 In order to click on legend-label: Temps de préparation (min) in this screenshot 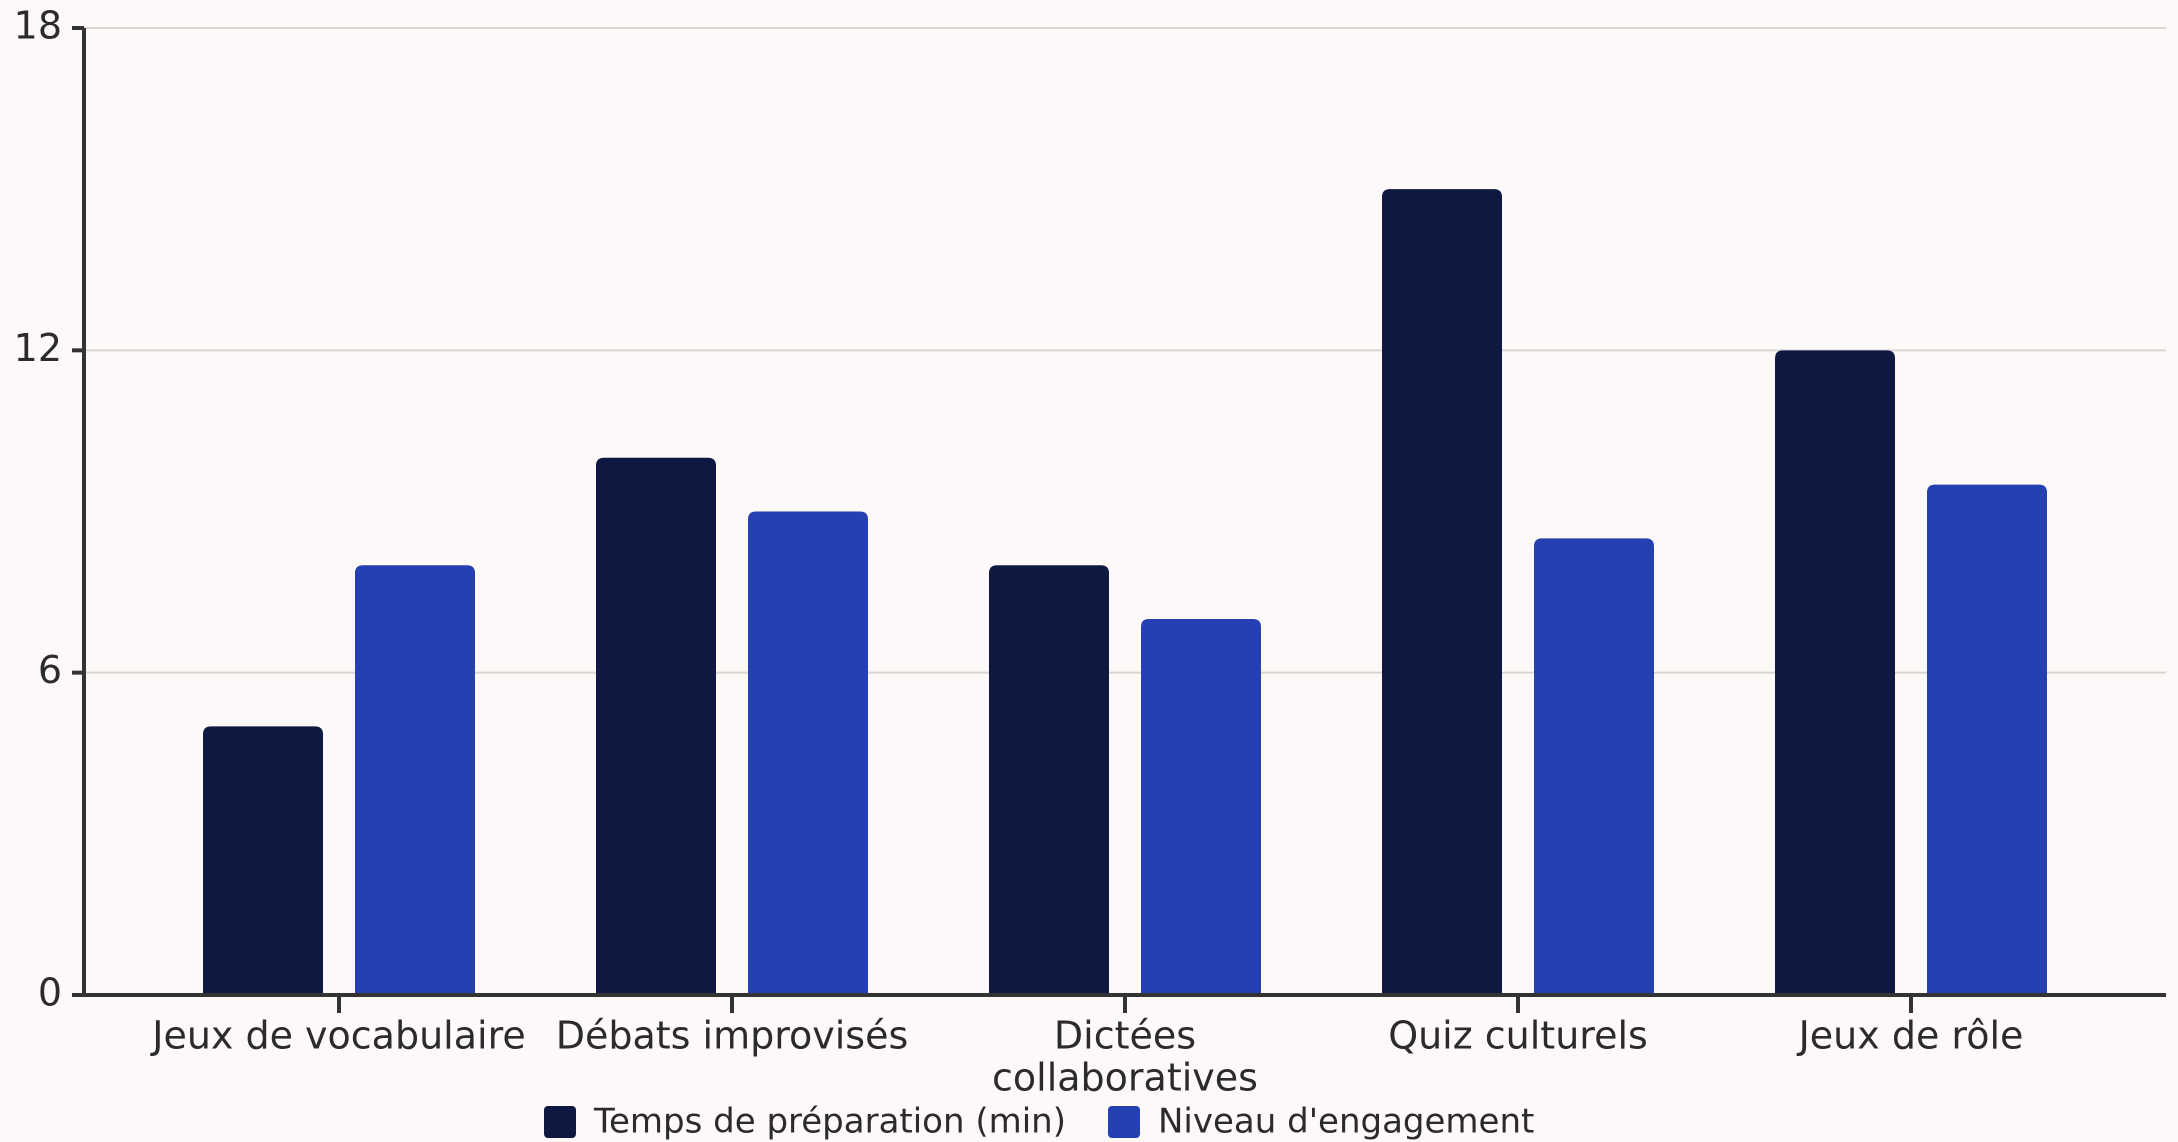, I will do `click(829, 1122)`.